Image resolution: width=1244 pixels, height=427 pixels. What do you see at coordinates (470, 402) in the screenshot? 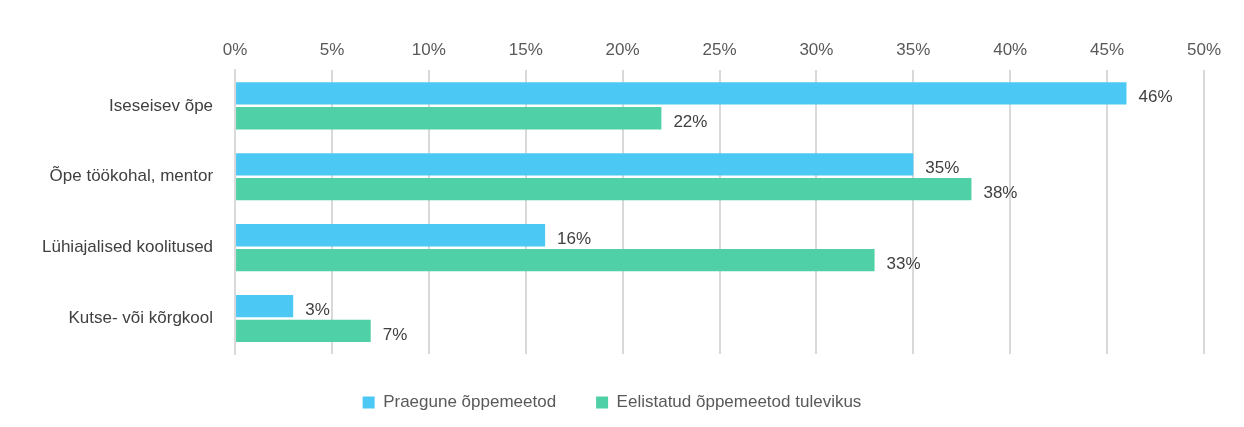
I see `legend-label: Praegune õppemeetod` at bounding box center [470, 402].